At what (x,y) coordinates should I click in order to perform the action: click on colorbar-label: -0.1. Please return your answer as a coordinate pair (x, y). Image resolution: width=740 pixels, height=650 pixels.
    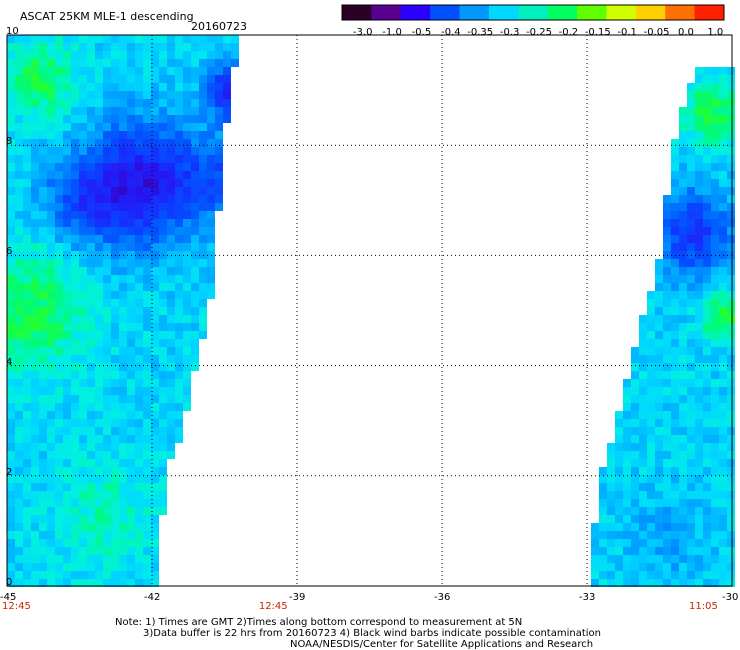
    Looking at the image, I should click on (627, 32).